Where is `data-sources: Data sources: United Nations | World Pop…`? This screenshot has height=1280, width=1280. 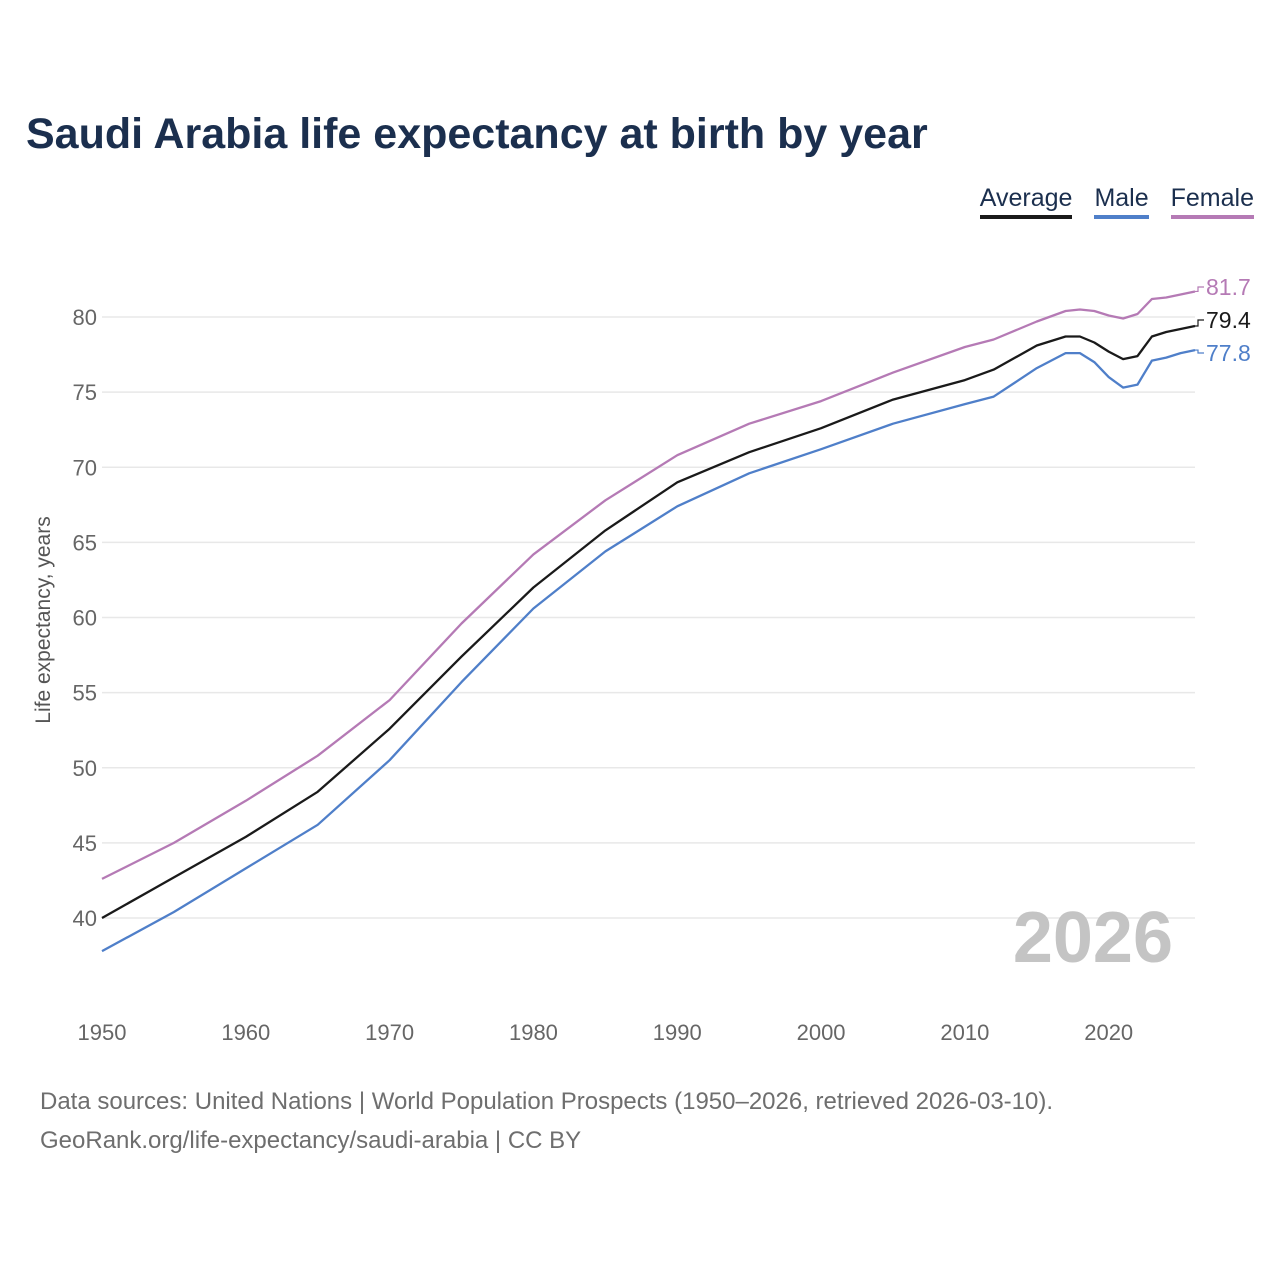
data-sources: Data sources: United Nations | World Pop… is located at coordinates (547, 1101).